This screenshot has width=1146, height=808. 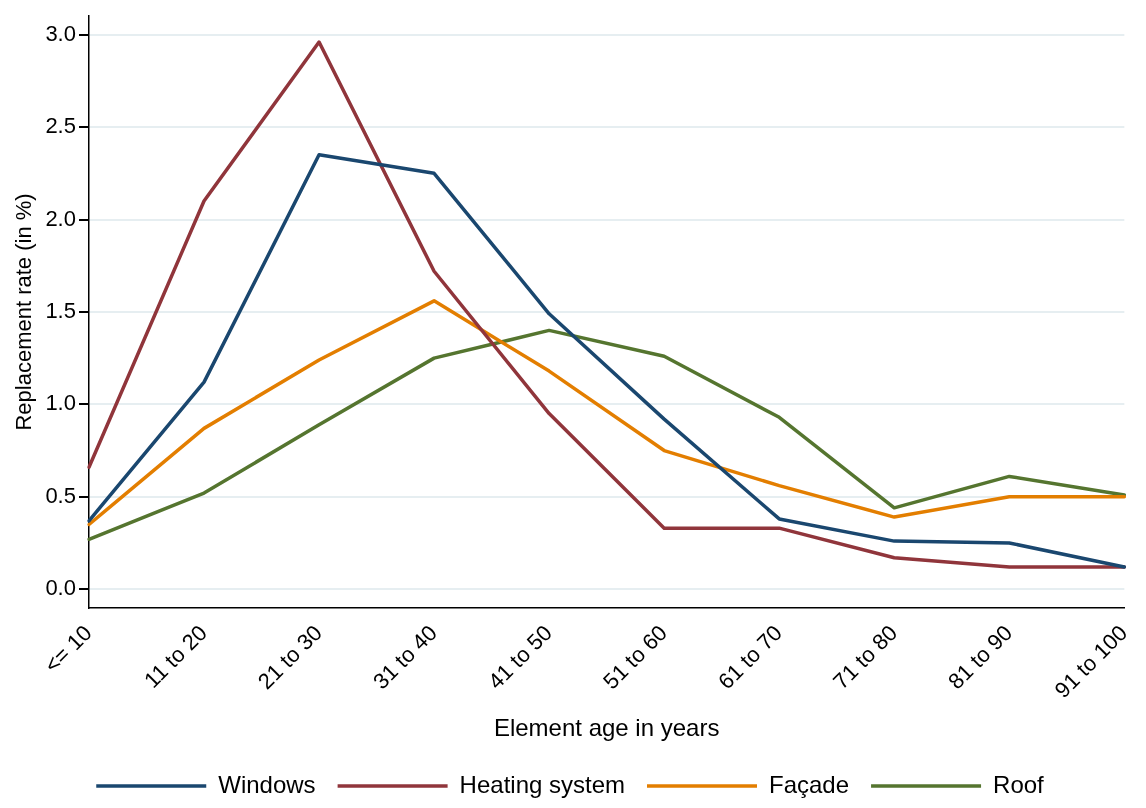 I want to click on y-tick-label: 2.0, so click(x=60, y=218).